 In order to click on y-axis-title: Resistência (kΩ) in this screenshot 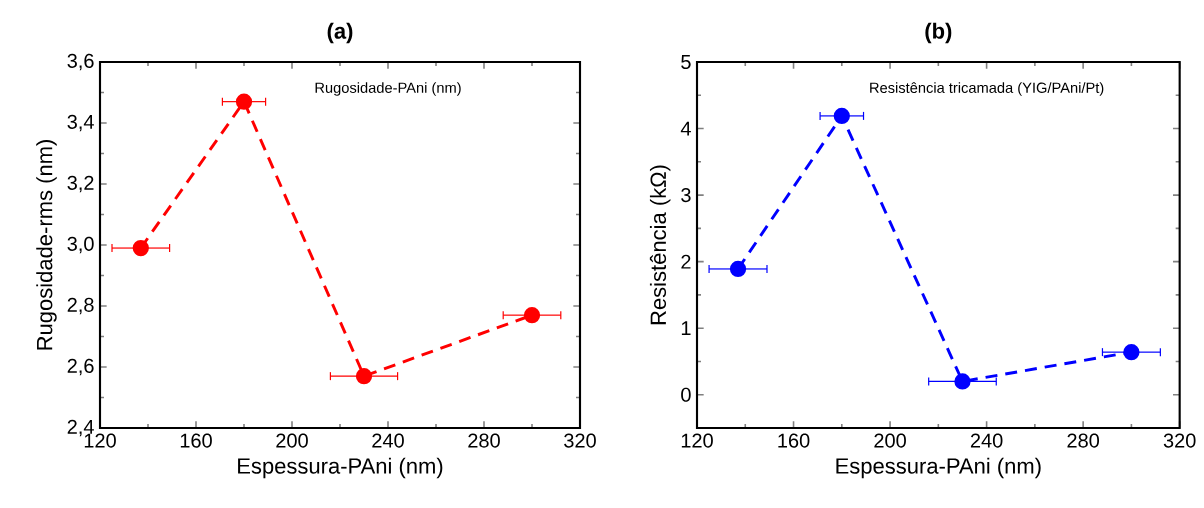, I will do `click(660, 245)`.